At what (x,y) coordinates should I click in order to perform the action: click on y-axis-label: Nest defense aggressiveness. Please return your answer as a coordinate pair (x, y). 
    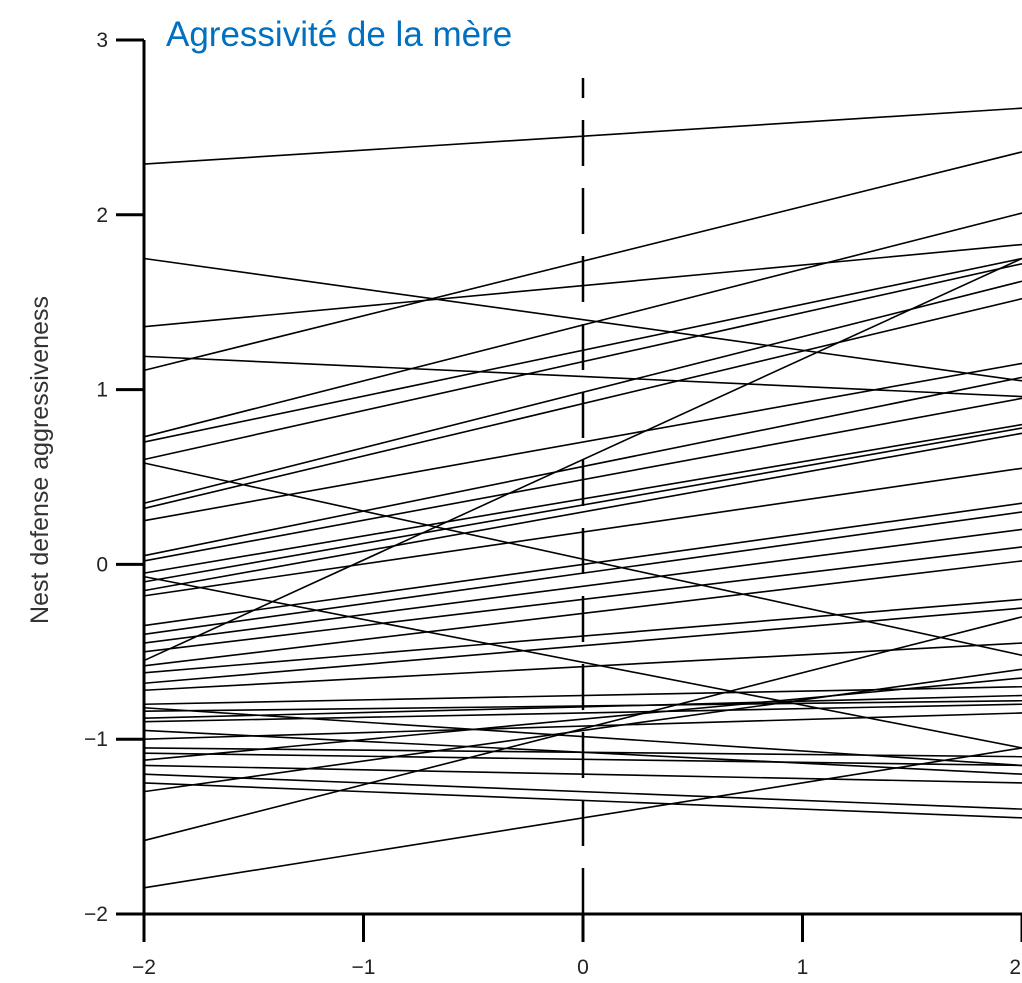
    Looking at the image, I should click on (40, 460).